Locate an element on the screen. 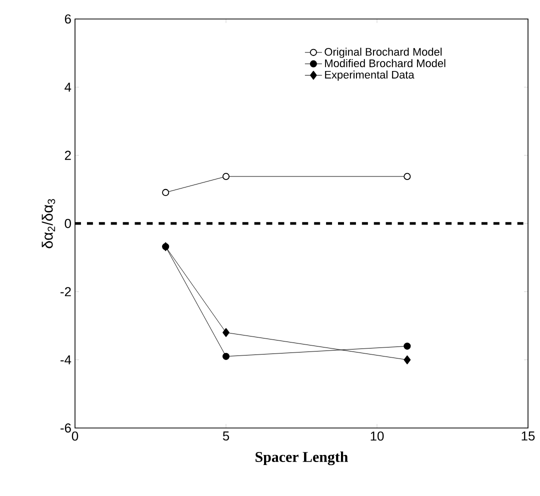 The height and width of the screenshot is (496, 540). x-tick-label: 15 is located at coordinates (528, 436).